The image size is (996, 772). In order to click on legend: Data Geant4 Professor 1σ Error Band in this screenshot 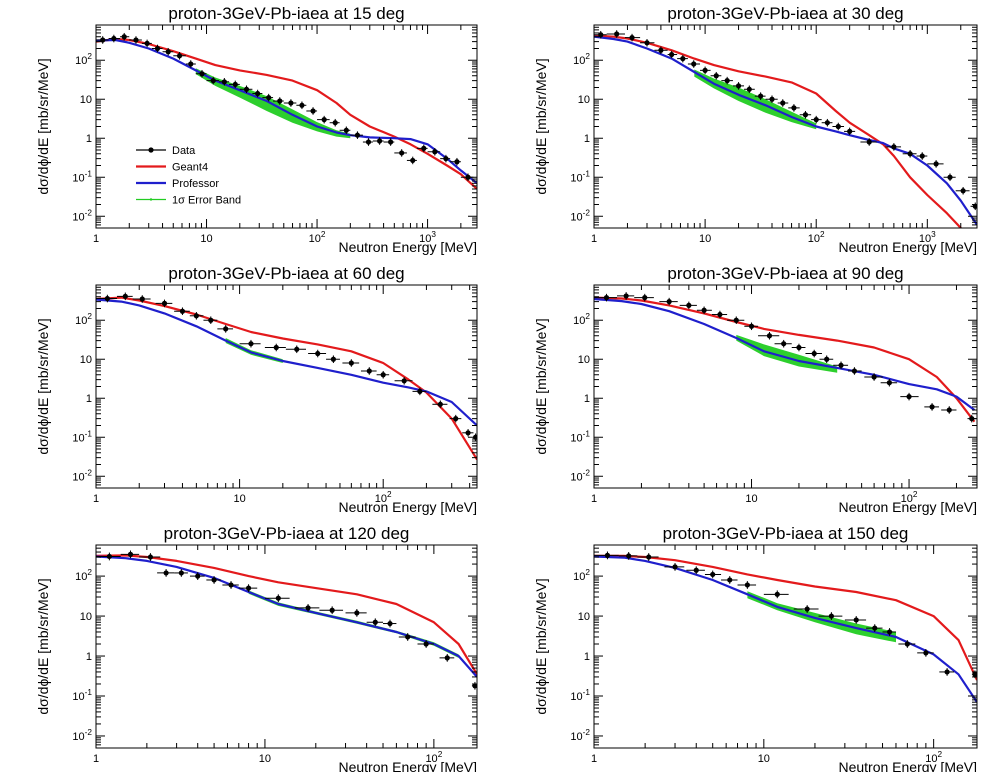, I will do `click(188, 176)`.